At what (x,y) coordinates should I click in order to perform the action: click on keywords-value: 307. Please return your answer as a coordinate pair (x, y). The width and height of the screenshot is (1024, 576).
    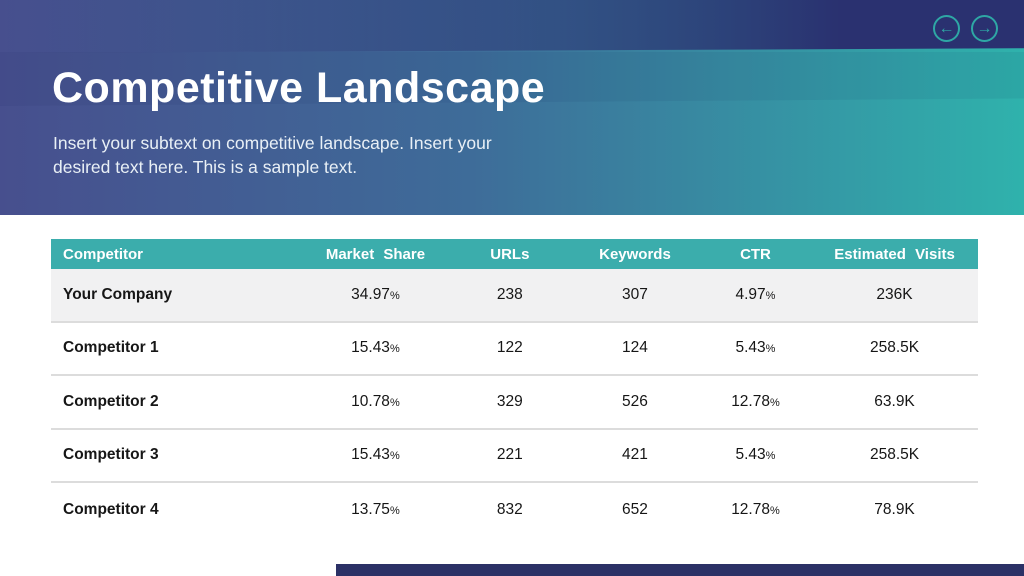
    Looking at the image, I should click on (635, 294).